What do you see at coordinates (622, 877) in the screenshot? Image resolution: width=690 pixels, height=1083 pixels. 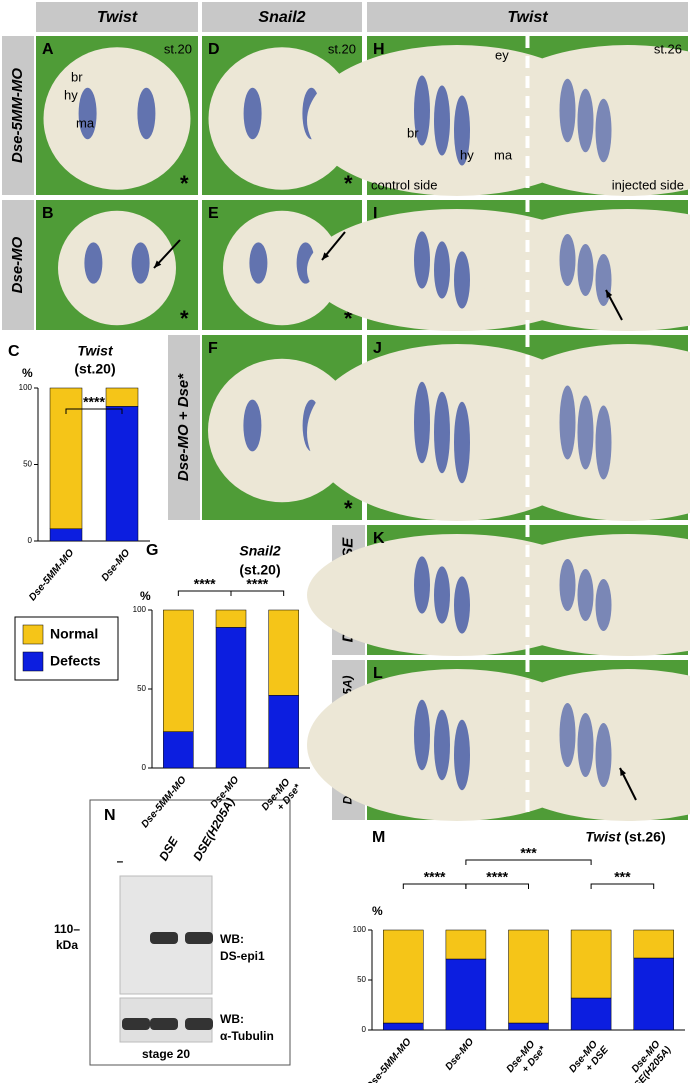 I see `significance-label: ***` at bounding box center [622, 877].